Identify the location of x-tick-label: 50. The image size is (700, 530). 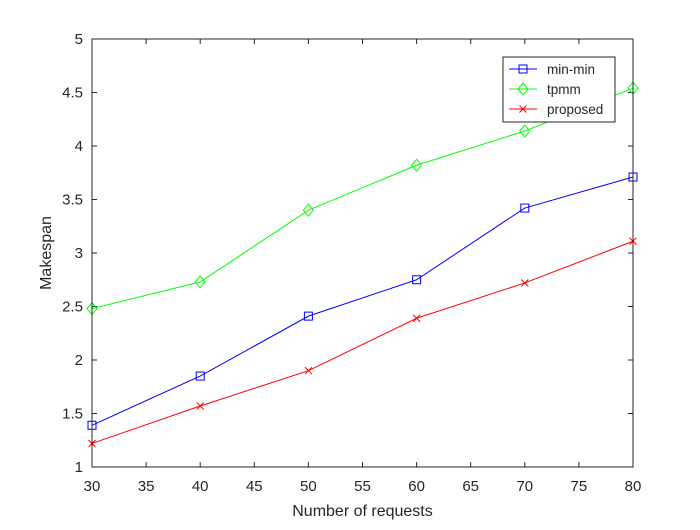
(308, 486).